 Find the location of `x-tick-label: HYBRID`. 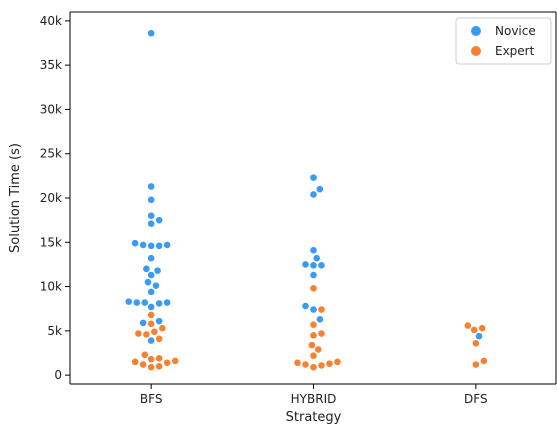

x-tick-label: HYBRID is located at coordinates (314, 399).